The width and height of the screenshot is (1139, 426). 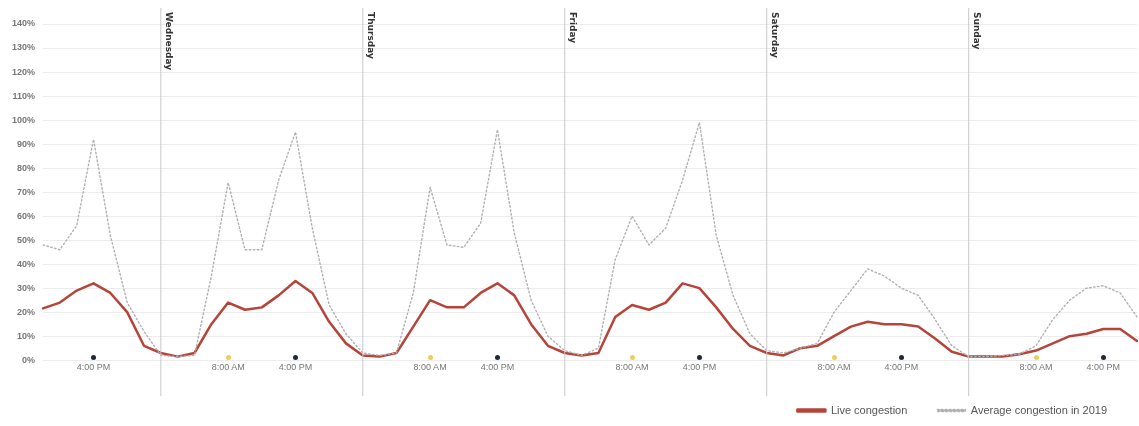 What do you see at coordinates (26, 287) in the screenshot?
I see `y-tick-label: 30%` at bounding box center [26, 287].